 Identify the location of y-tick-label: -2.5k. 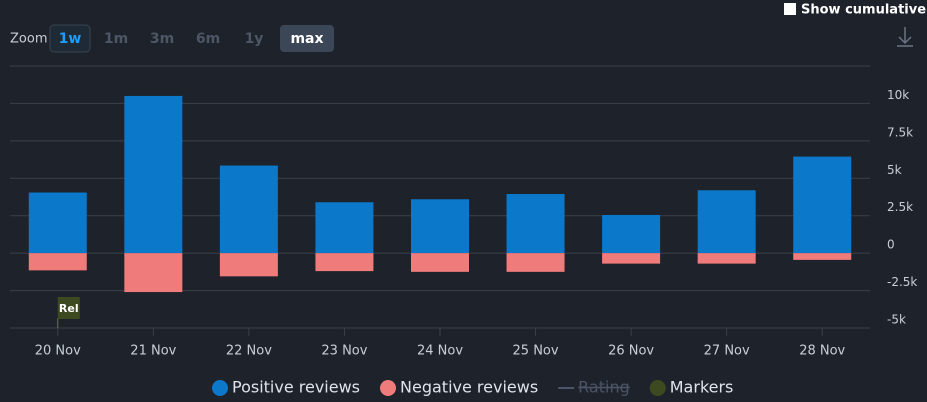
(902, 282).